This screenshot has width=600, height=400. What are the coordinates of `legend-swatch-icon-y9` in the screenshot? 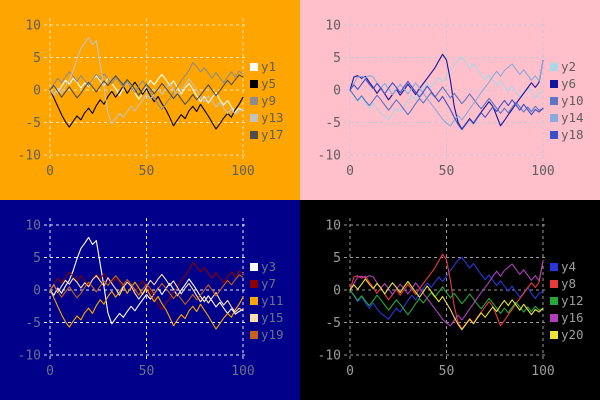 It's located at (254, 100).